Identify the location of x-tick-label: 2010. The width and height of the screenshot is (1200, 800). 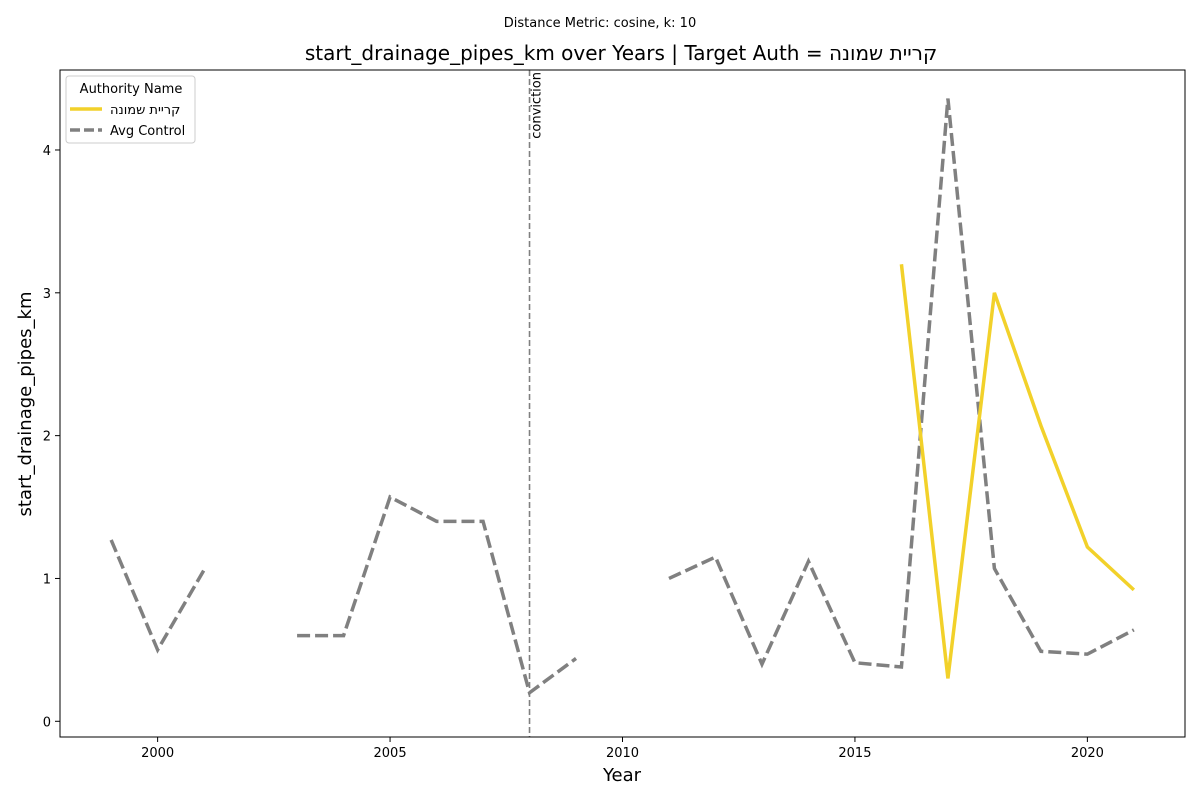
(622, 753).